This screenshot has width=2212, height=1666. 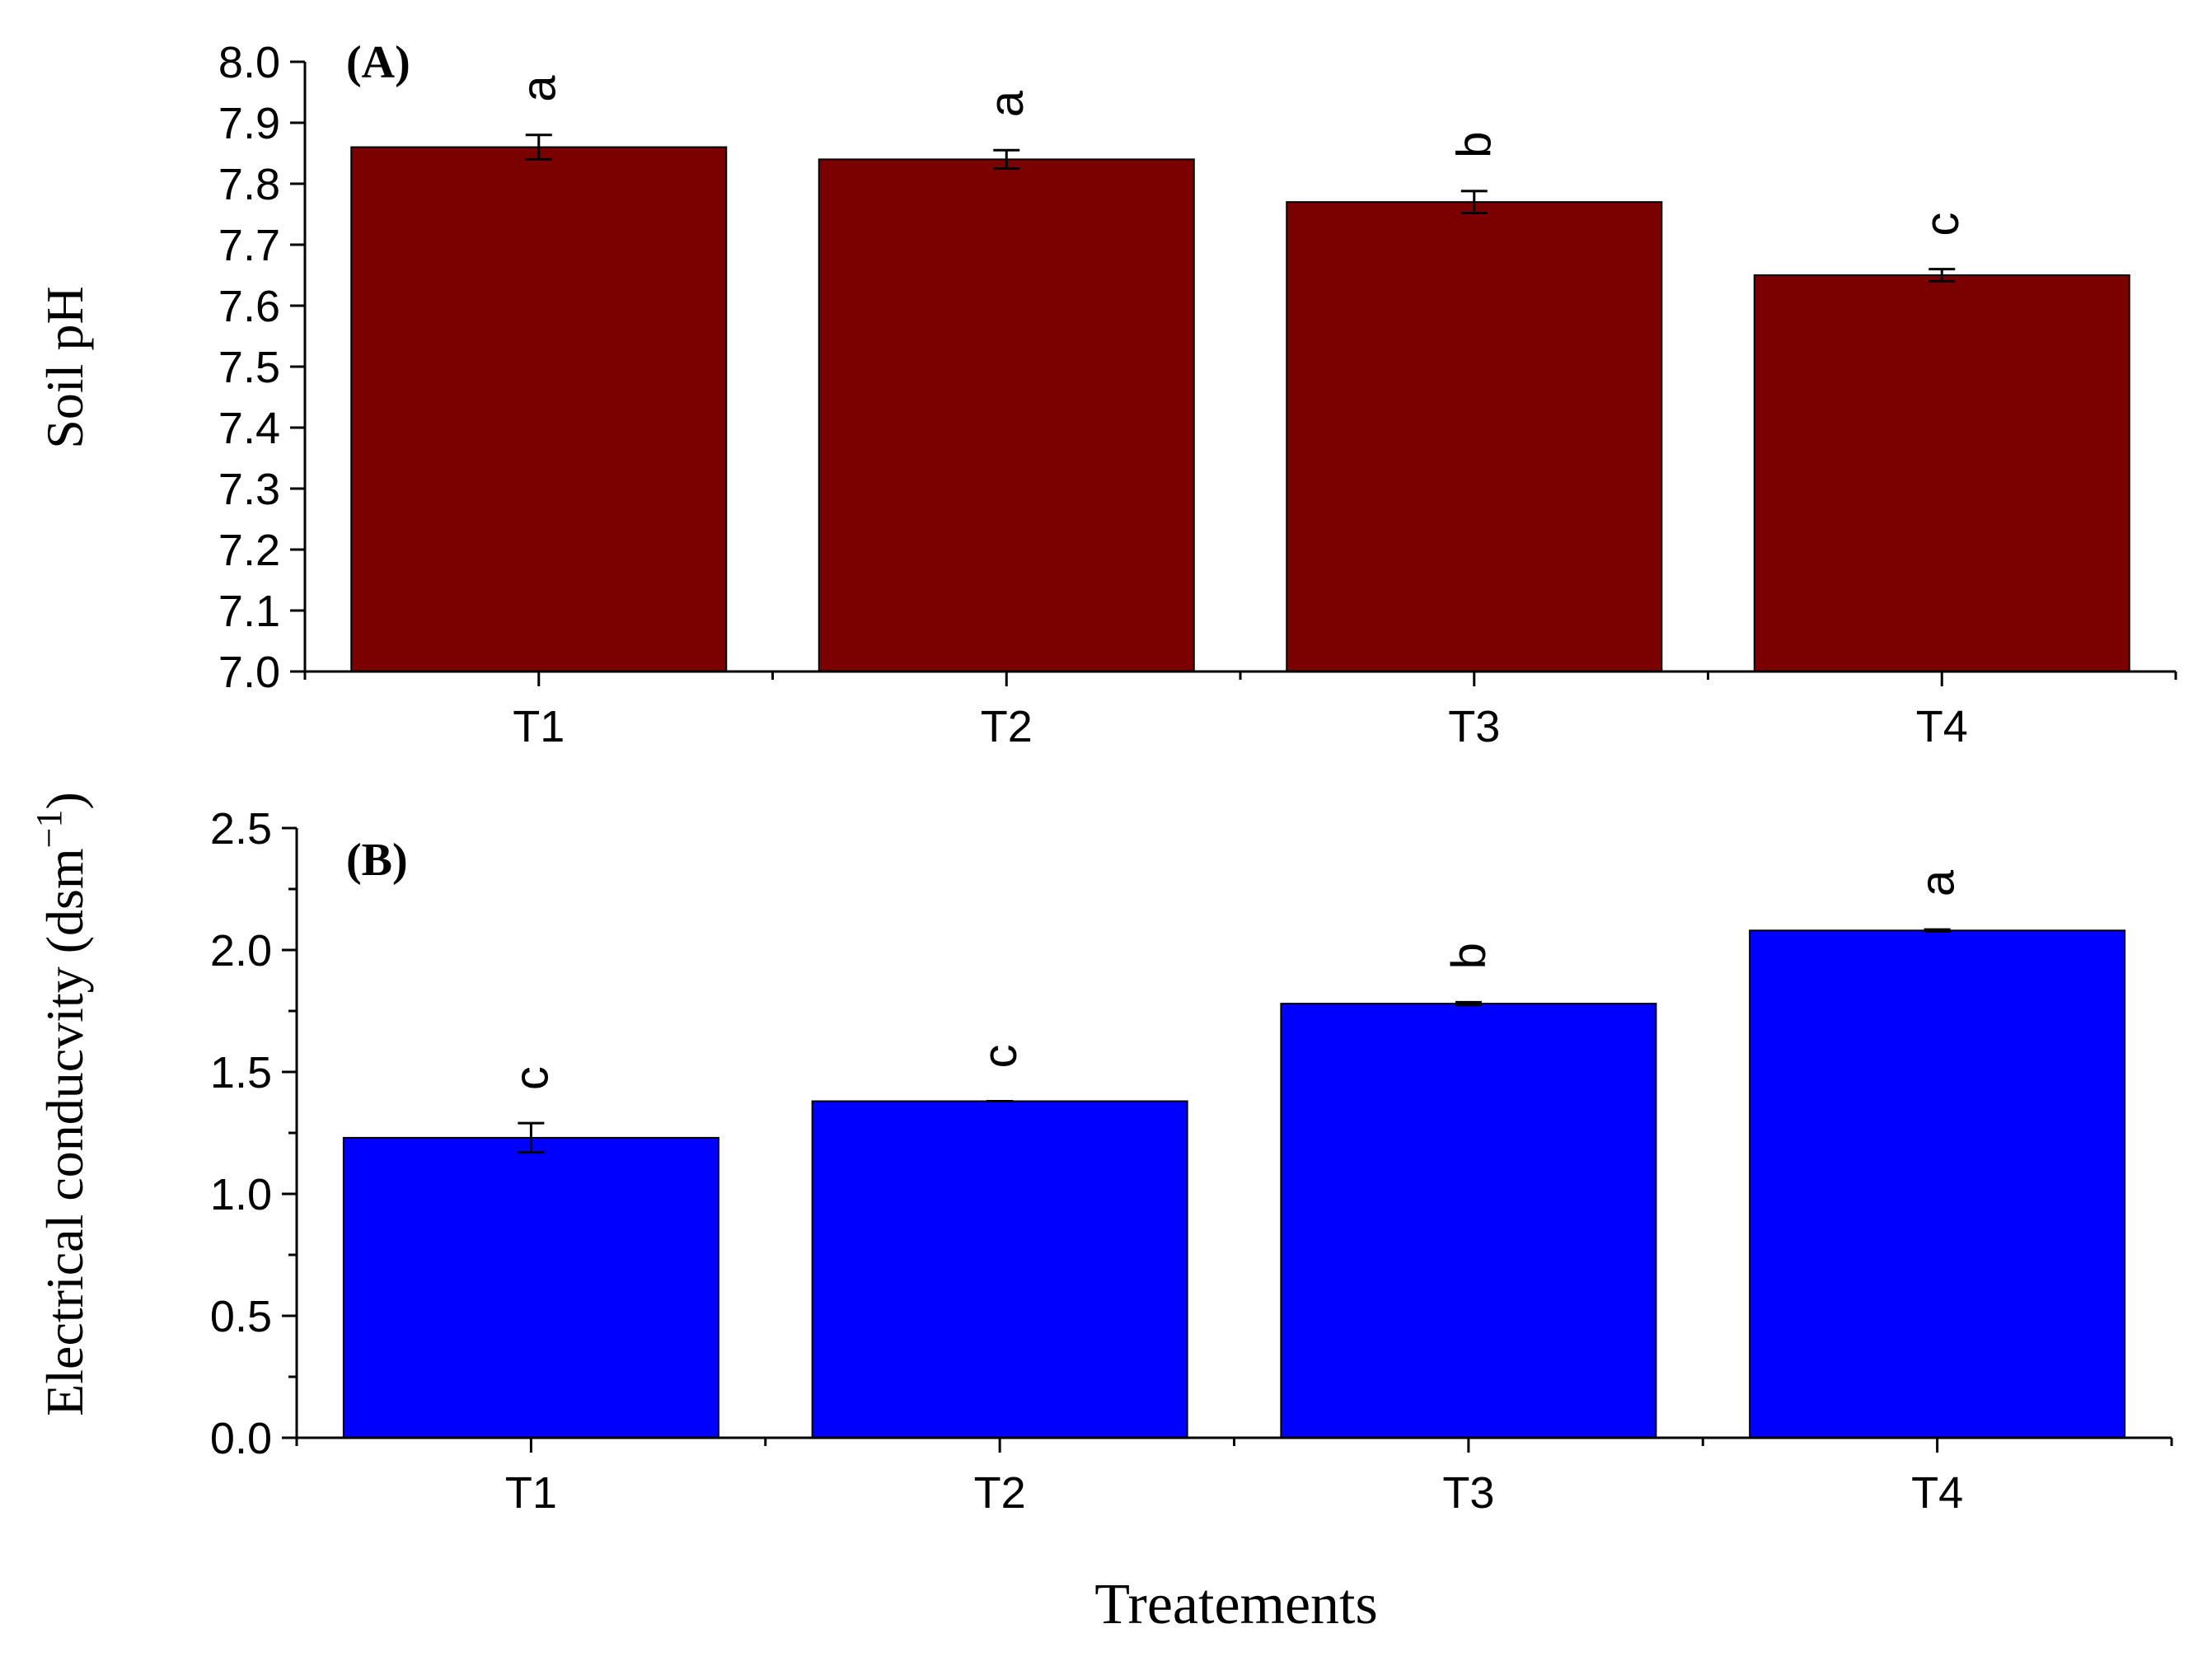 I want to click on panel-a-error-bars, so click(x=1241, y=208).